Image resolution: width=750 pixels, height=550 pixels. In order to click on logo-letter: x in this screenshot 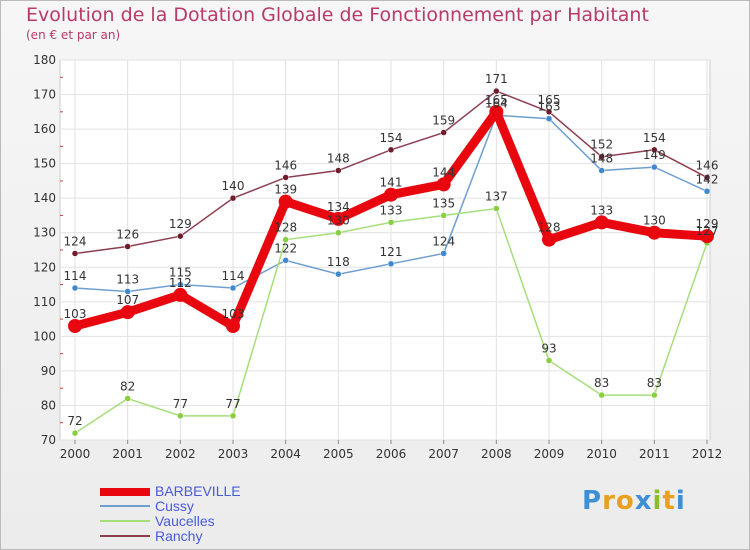, I will do `click(643, 501)`.